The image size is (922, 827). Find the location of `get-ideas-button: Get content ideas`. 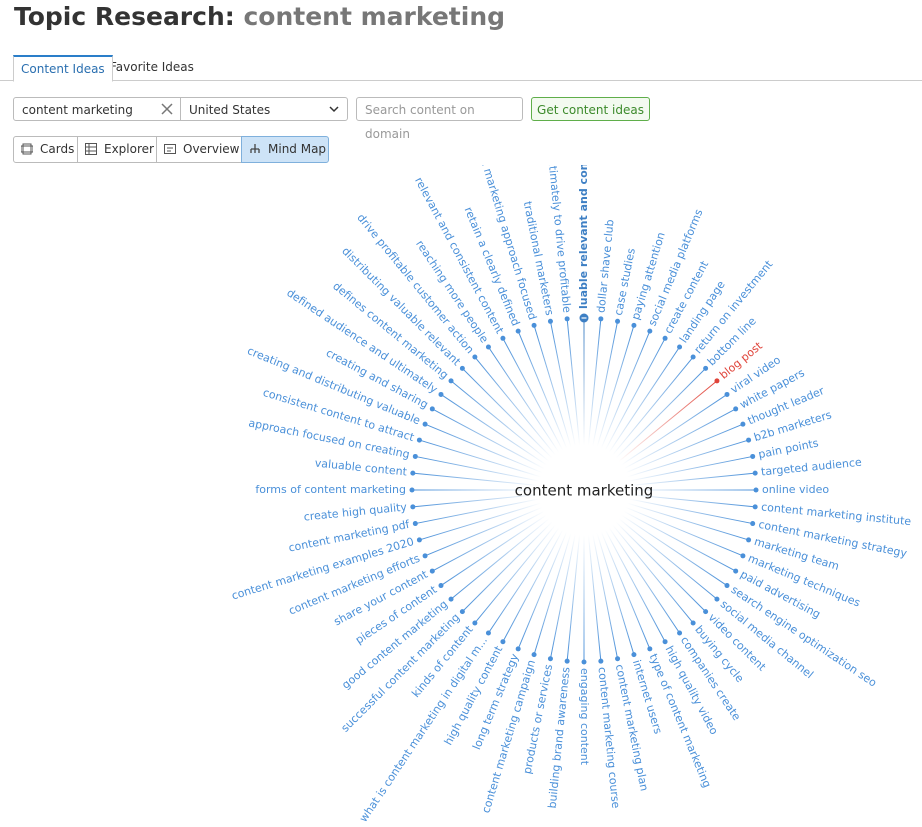

get-ideas-button: Get content ideas is located at coordinates (590, 109).